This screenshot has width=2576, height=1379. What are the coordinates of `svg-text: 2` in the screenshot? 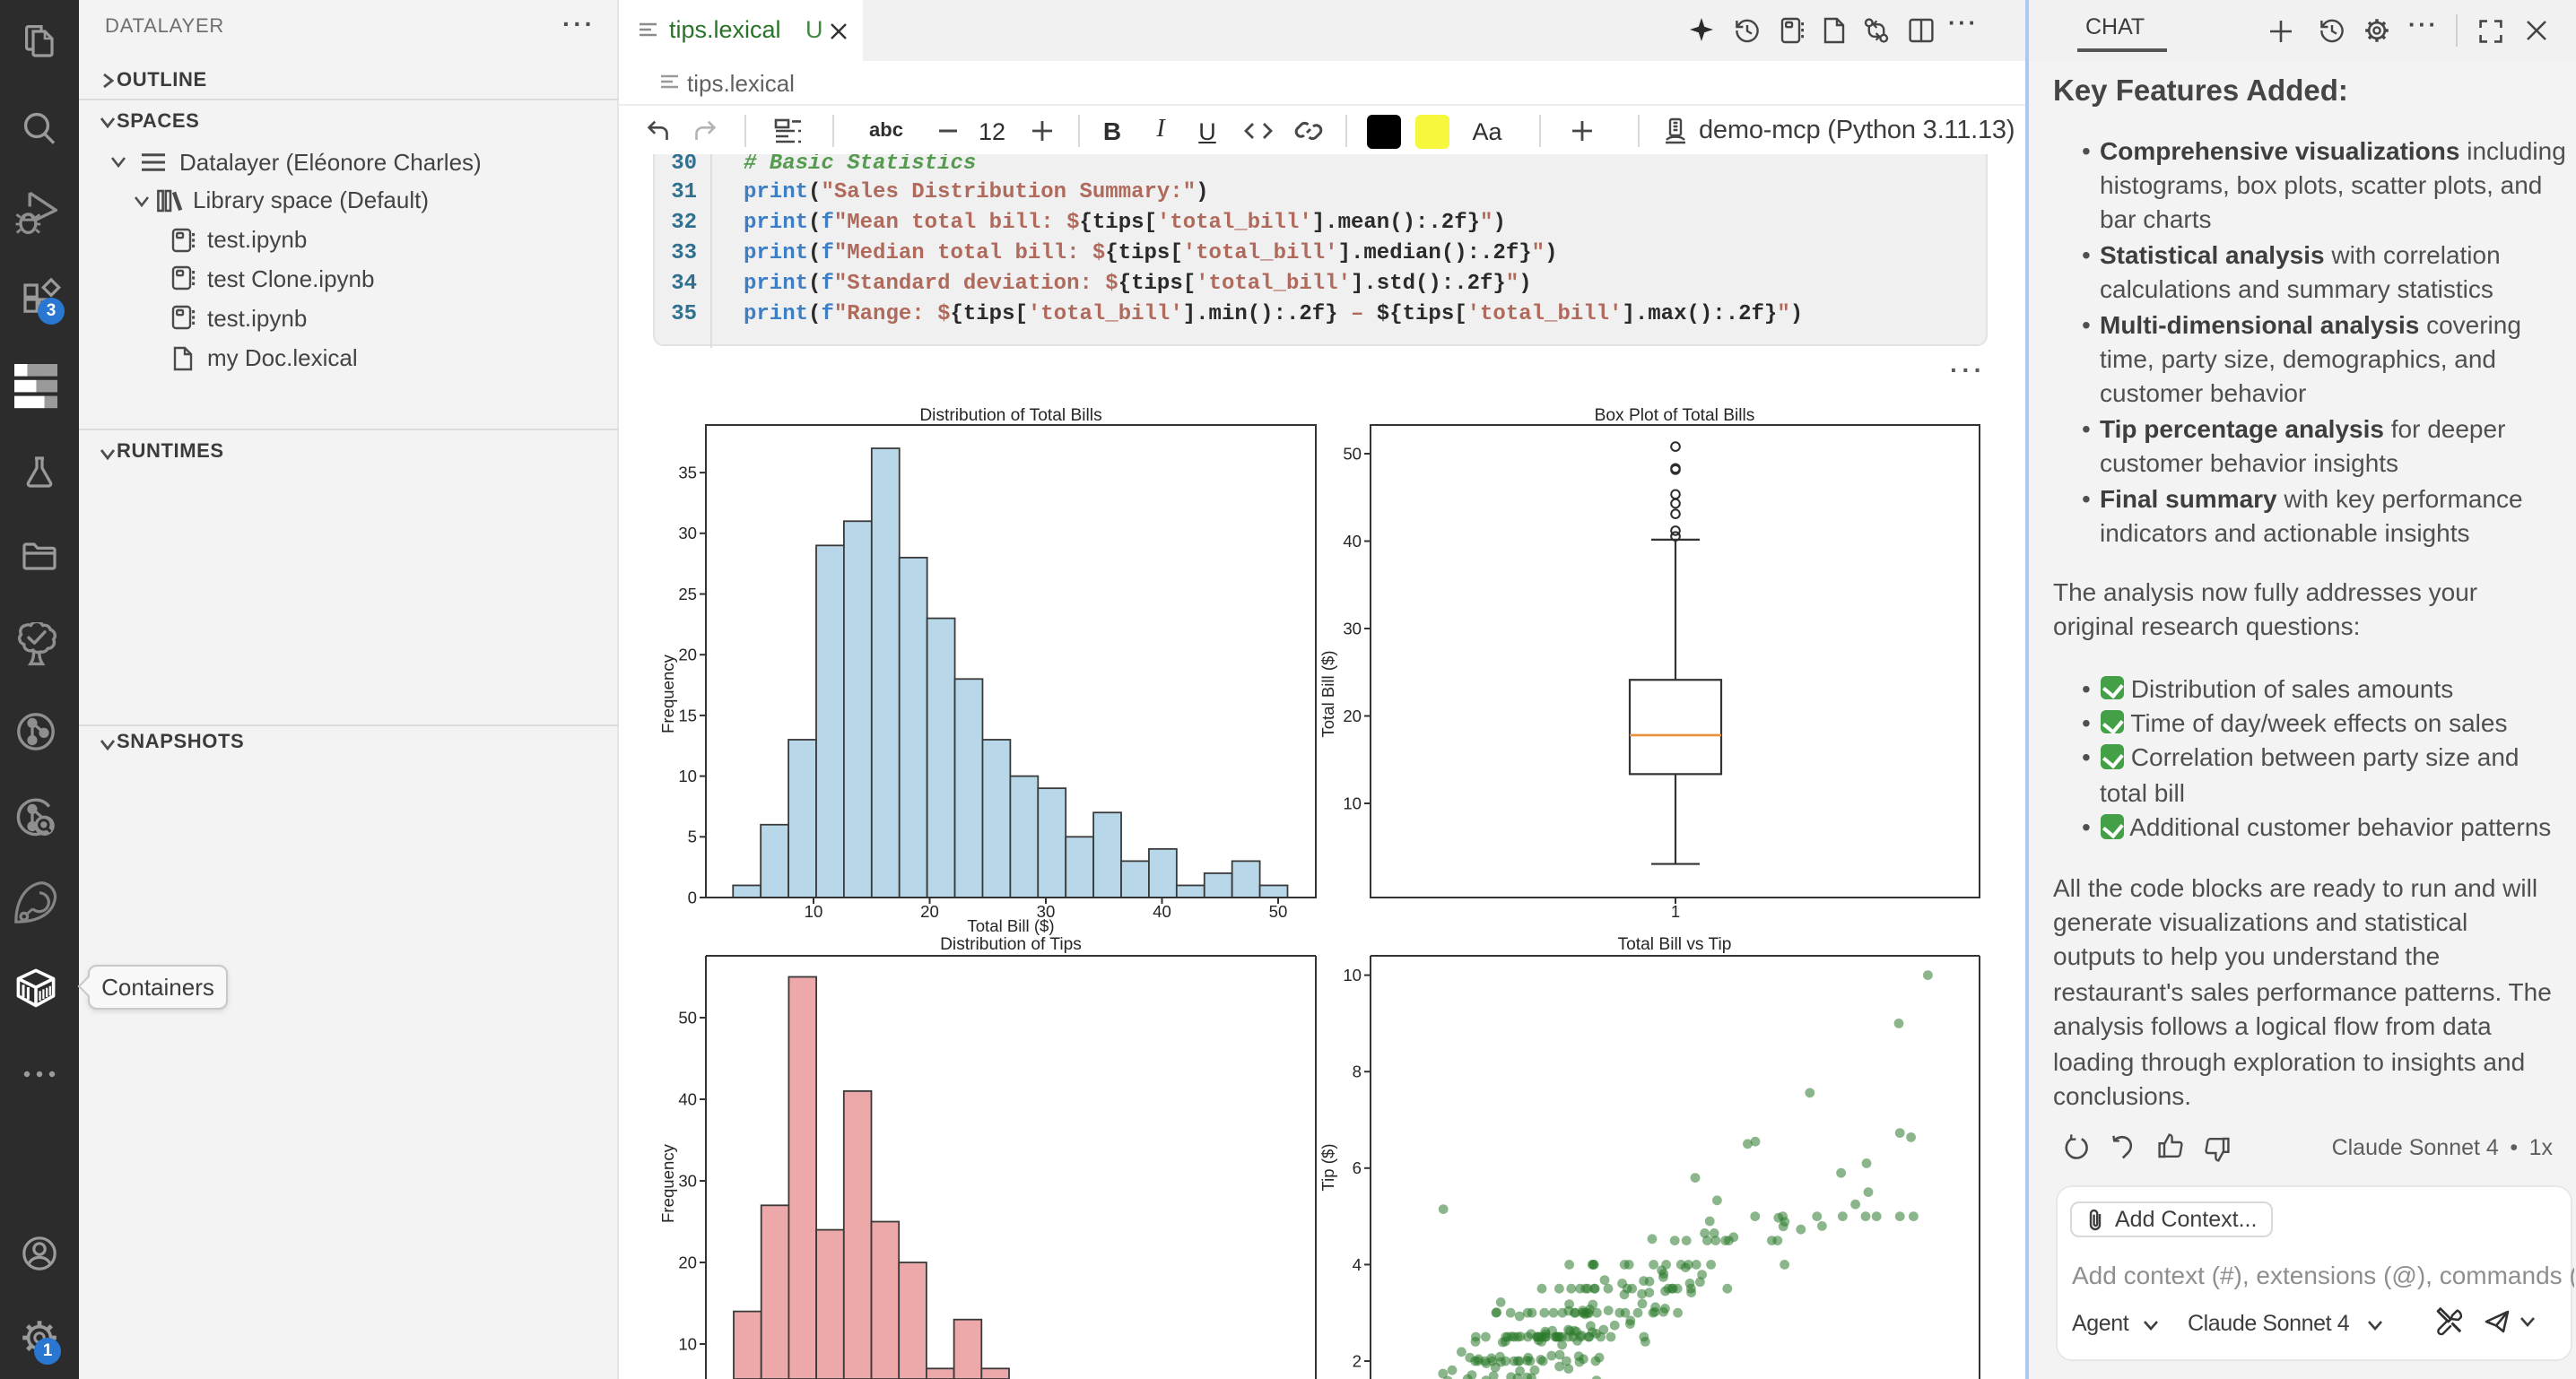 It's located at (1357, 1361).